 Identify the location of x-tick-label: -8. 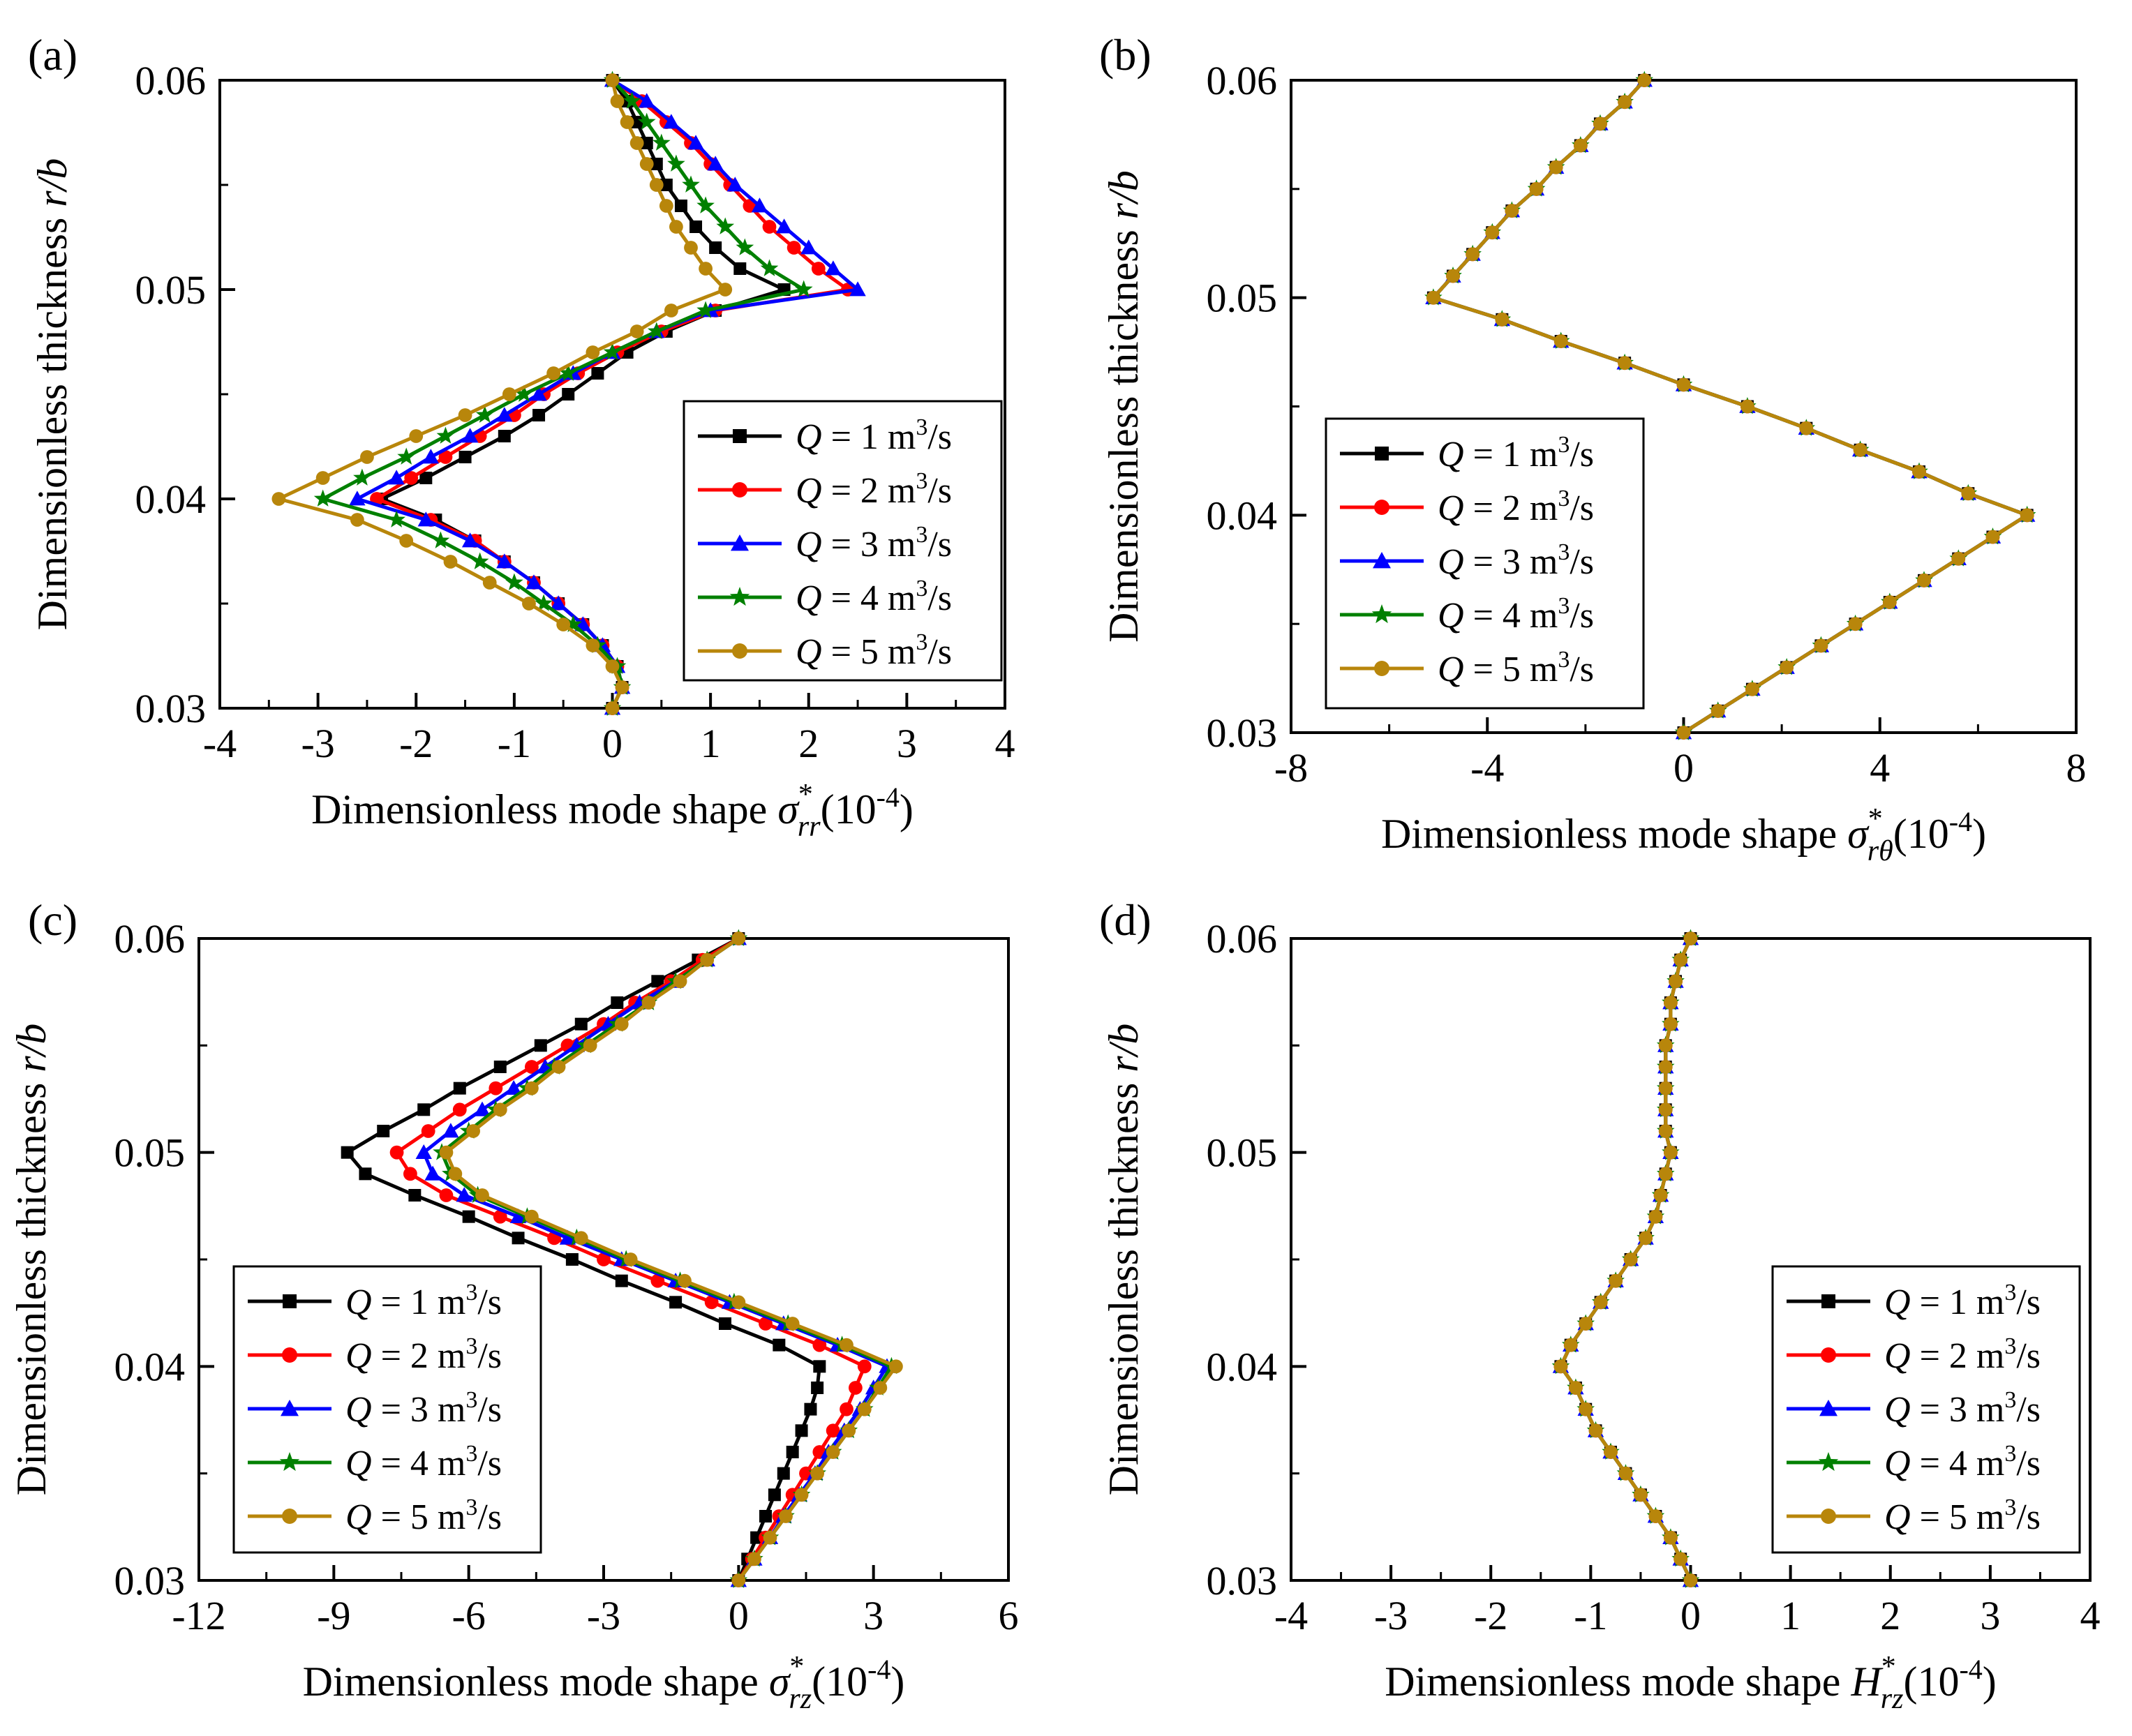
(1291, 768).